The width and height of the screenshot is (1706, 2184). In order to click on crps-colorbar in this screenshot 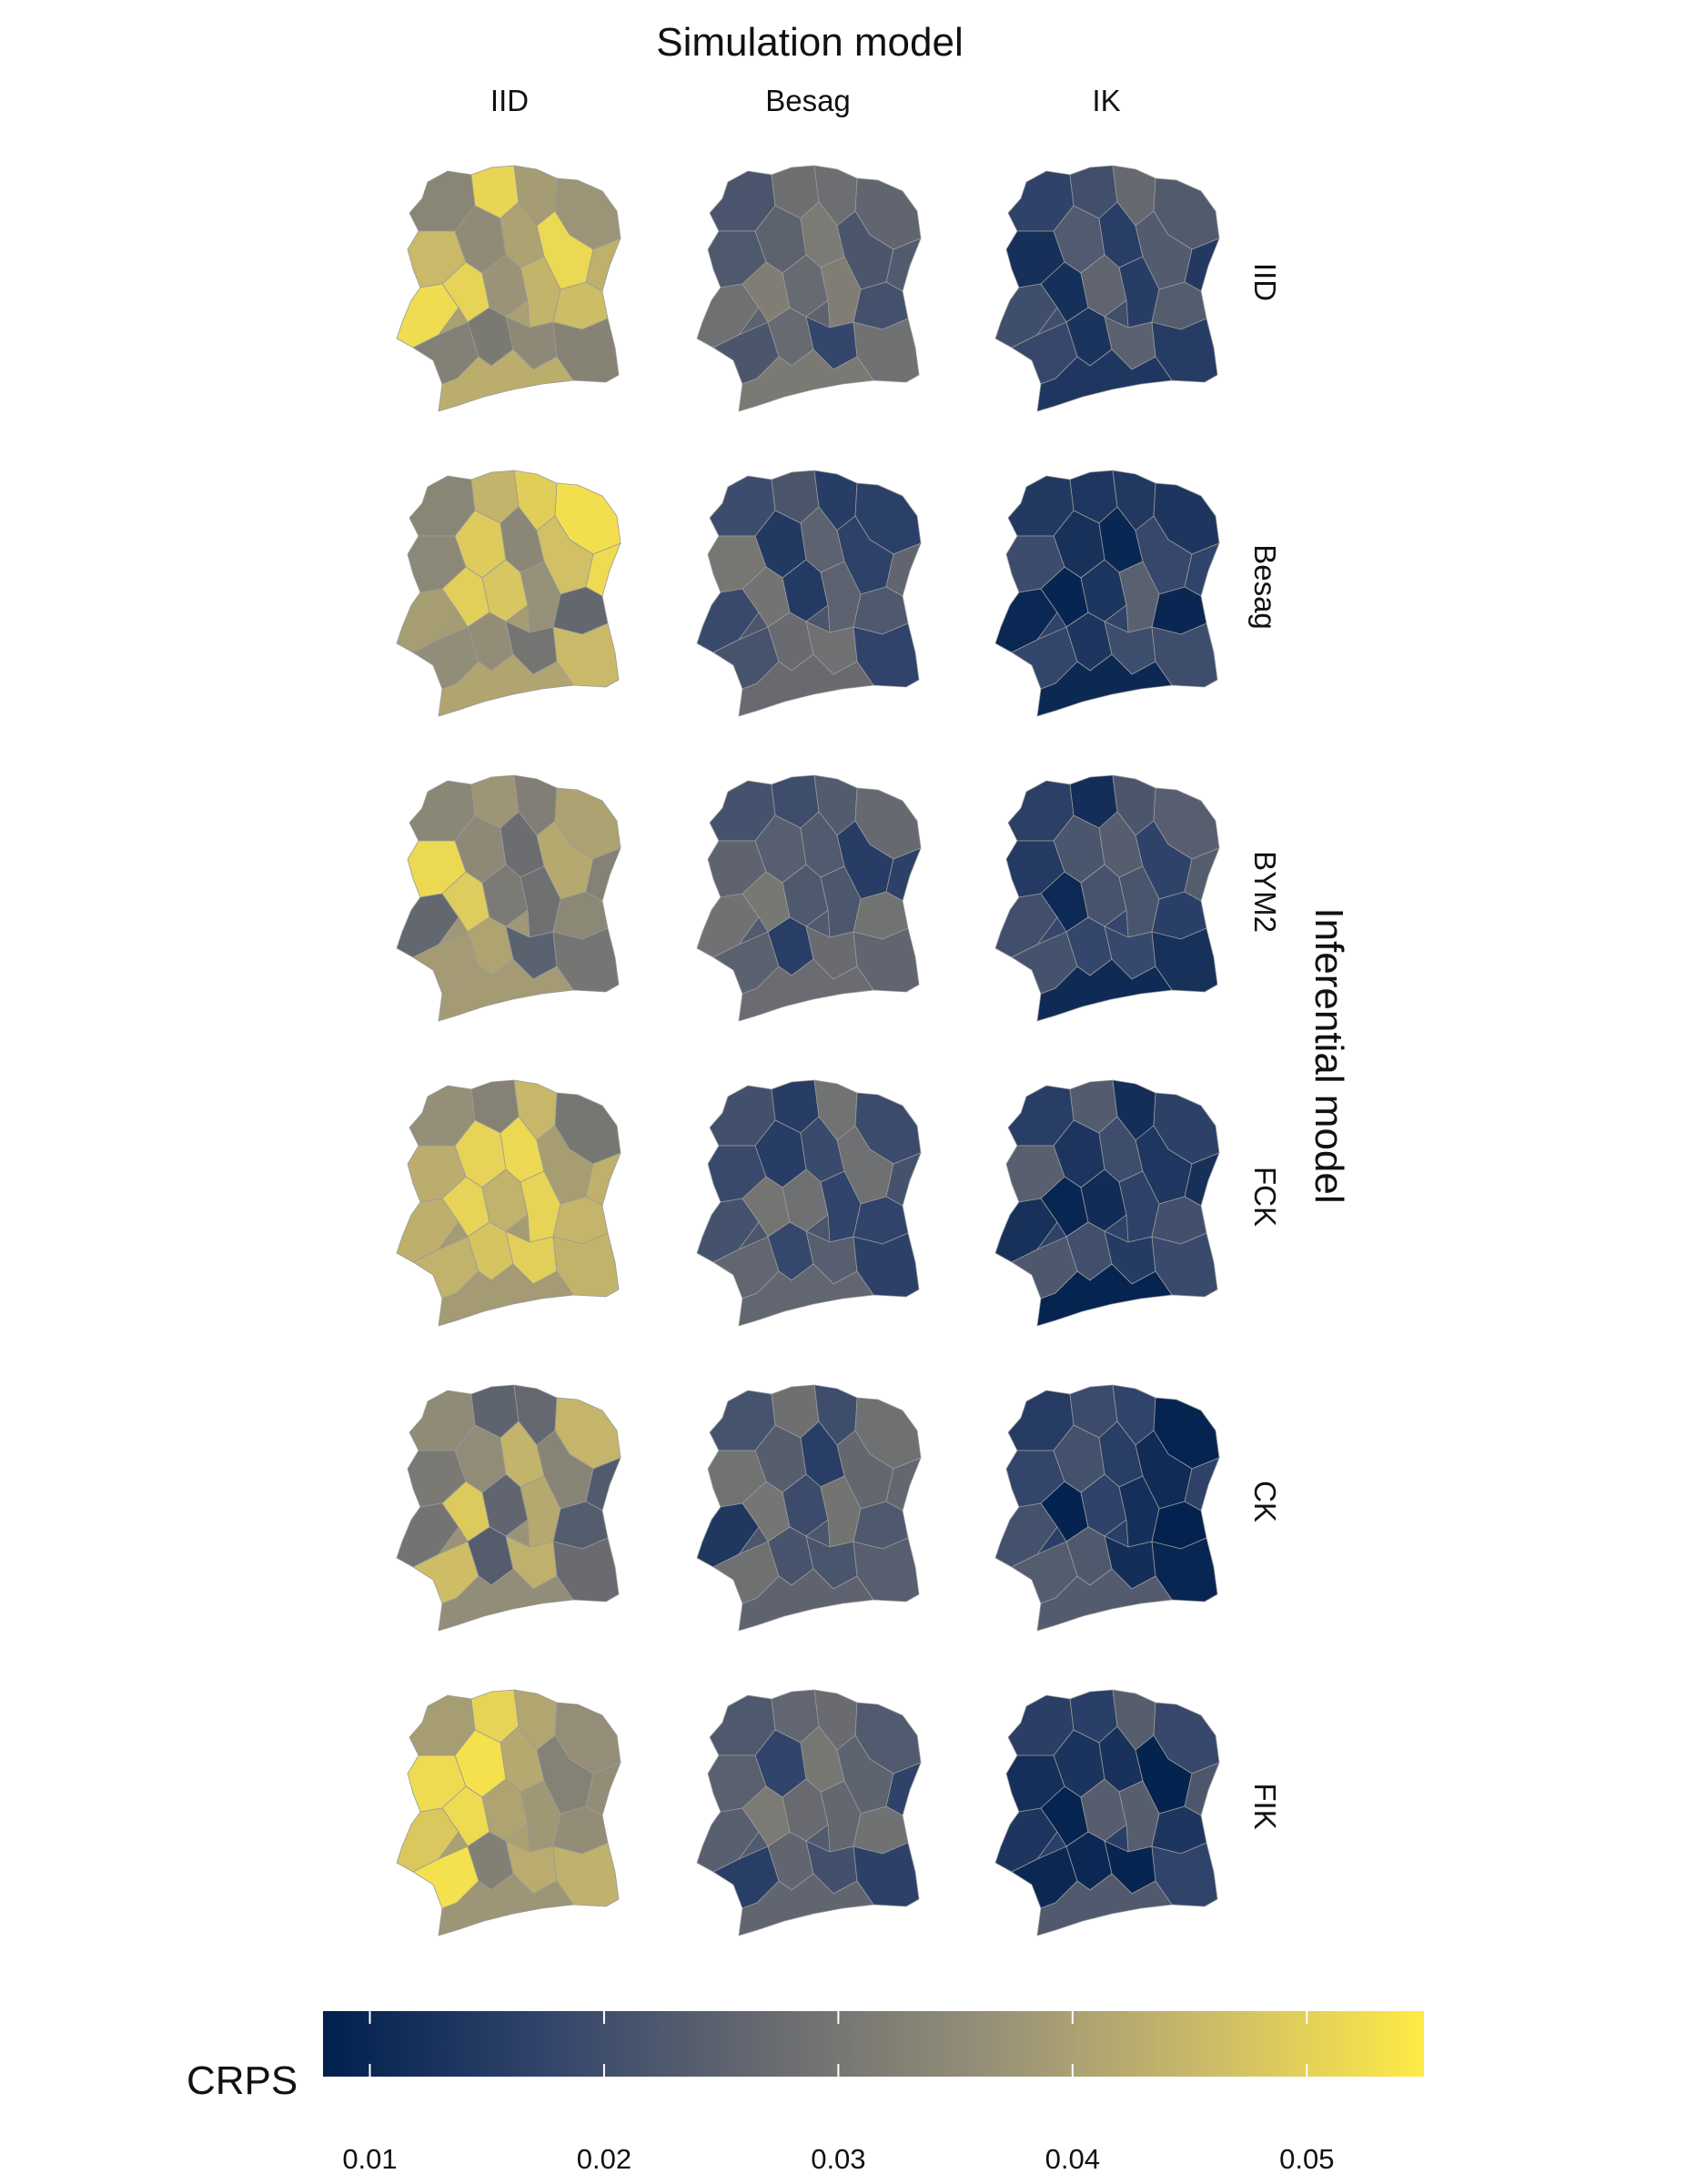, I will do `click(873, 2044)`.